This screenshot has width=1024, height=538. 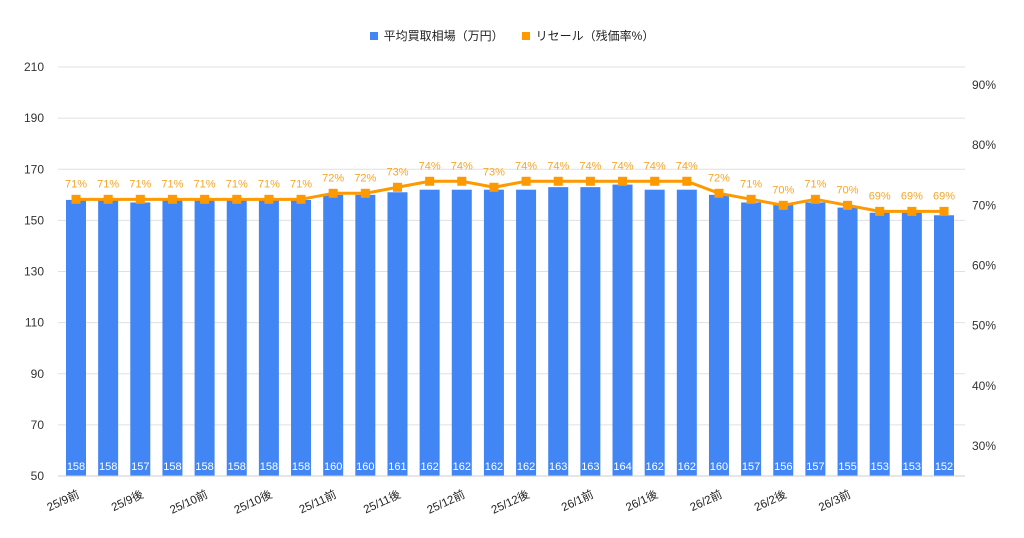 I want to click on line-value-label: 72%, so click(x=333, y=178).